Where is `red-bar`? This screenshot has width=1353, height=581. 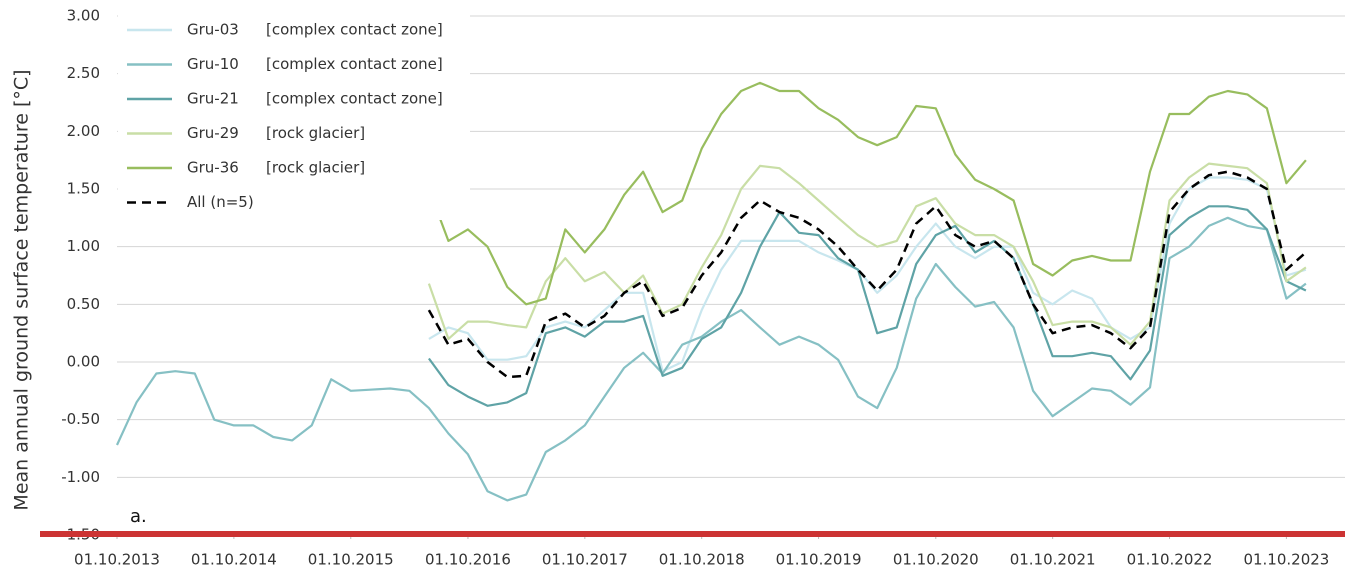
red-bar is located at coordinates (692, 534).